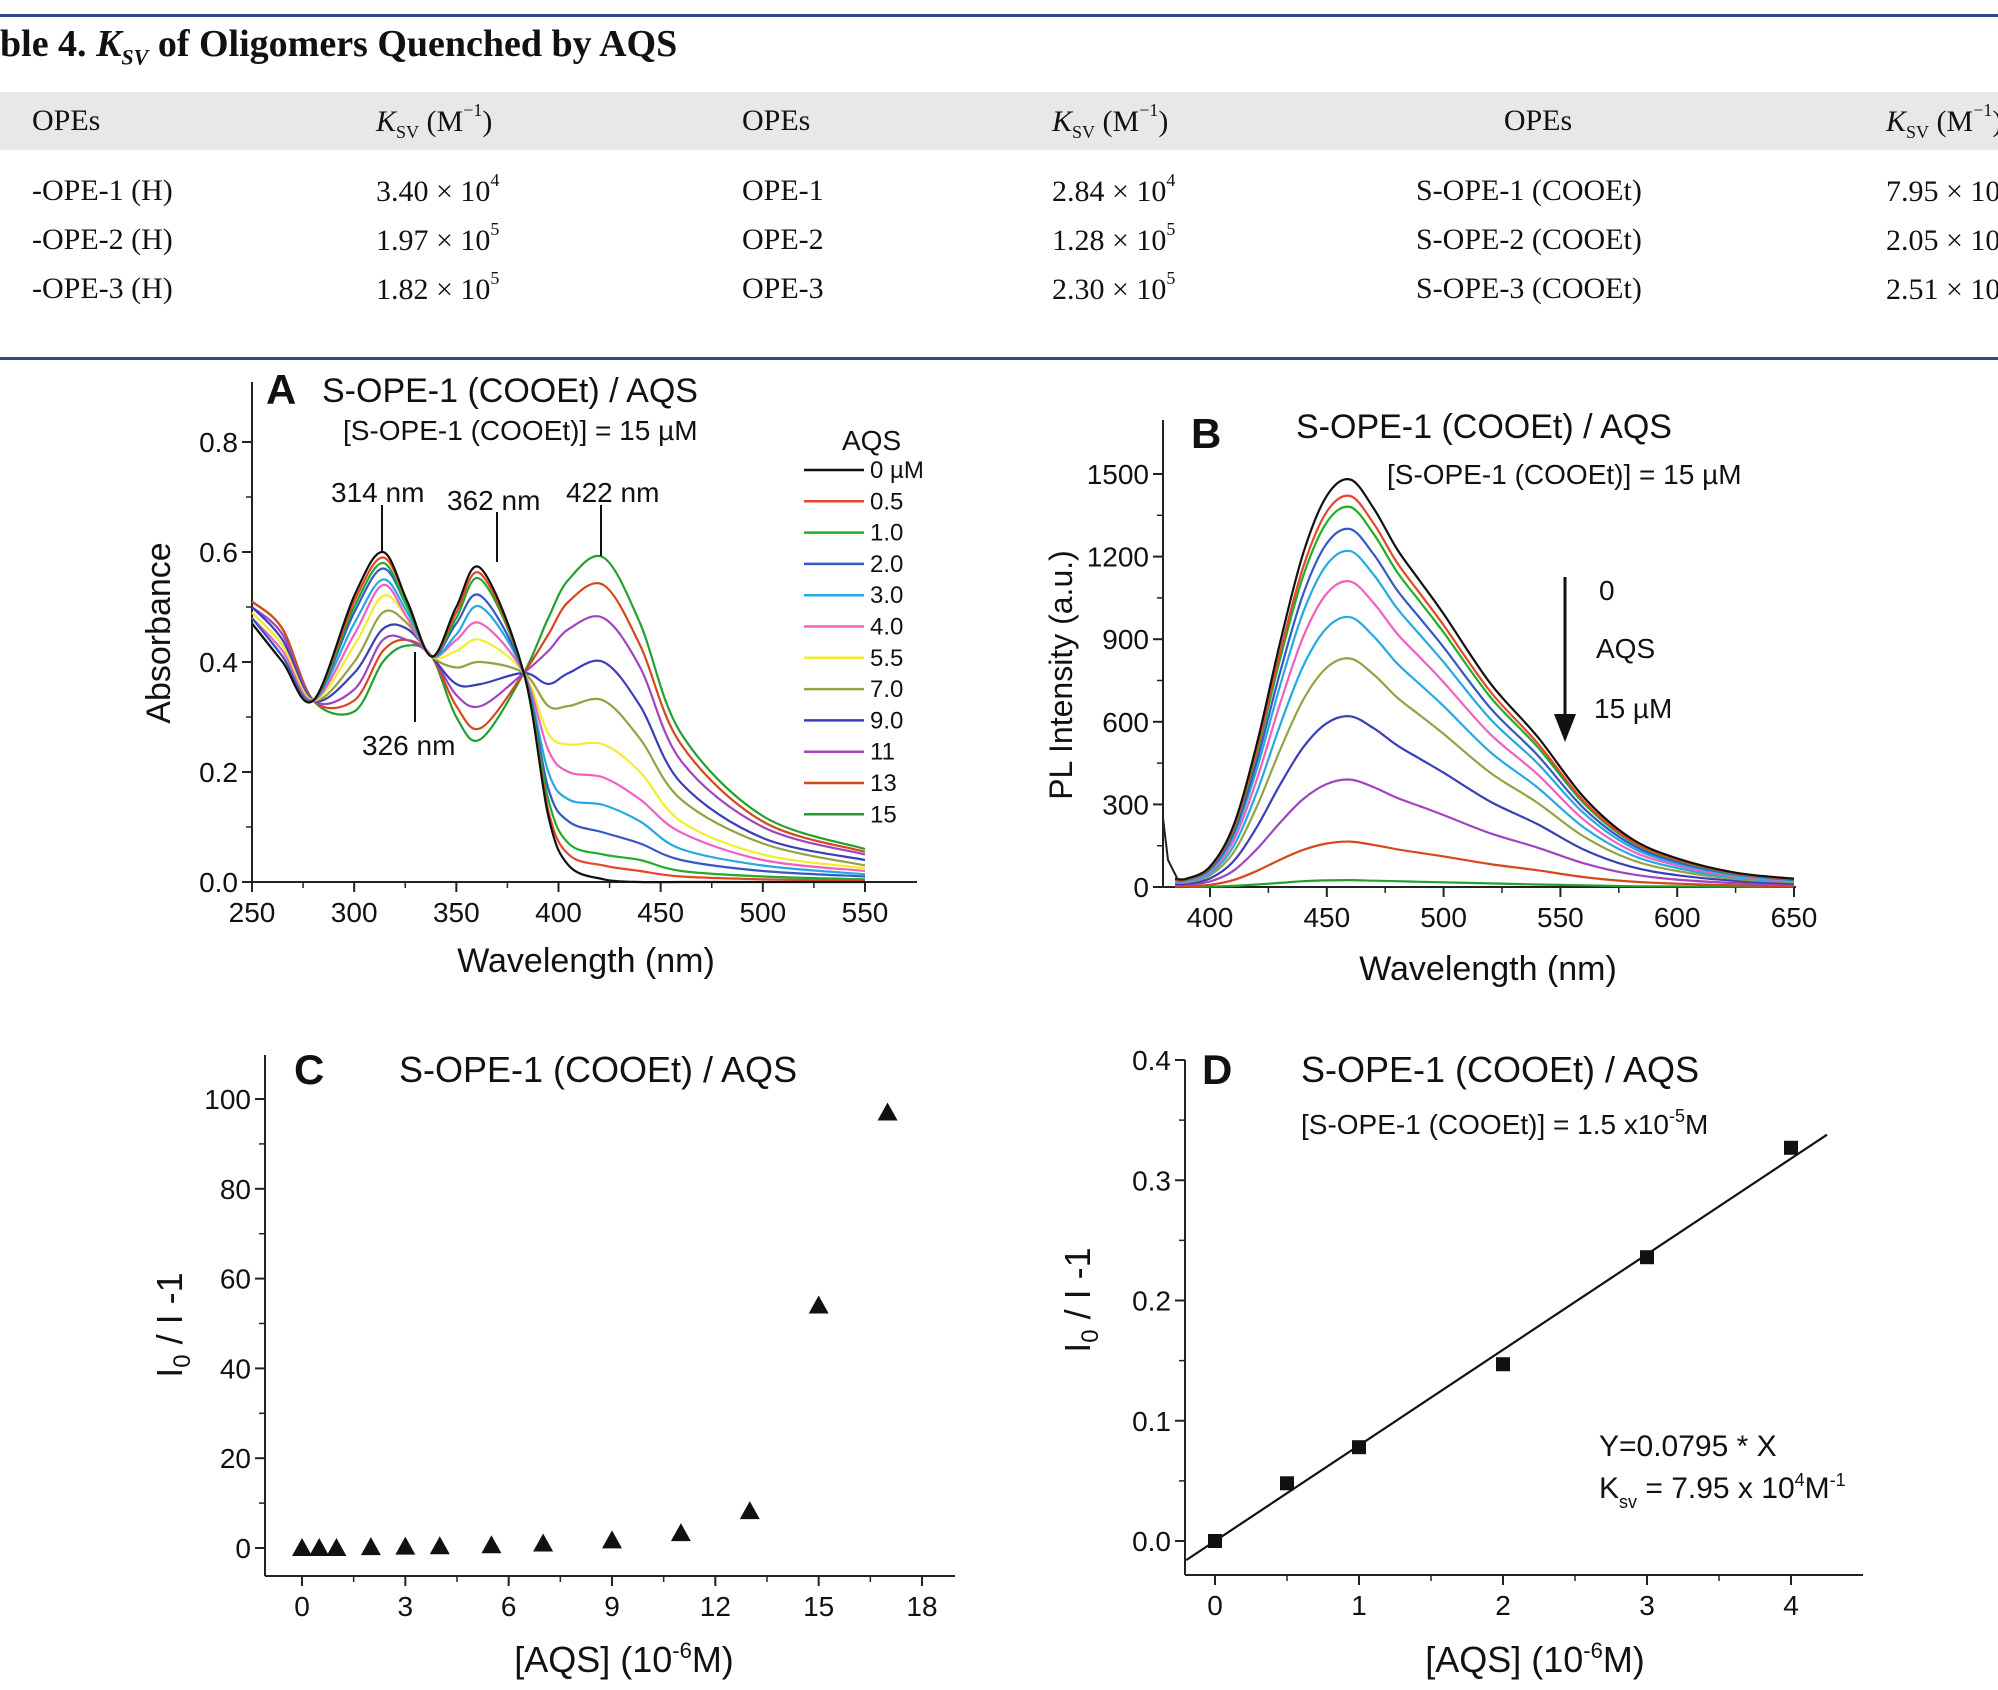  What do you see at coordinates (1125, 639) in the screenshot?
I see `y-tick-label: 900` at bounding box center [1125, 639].